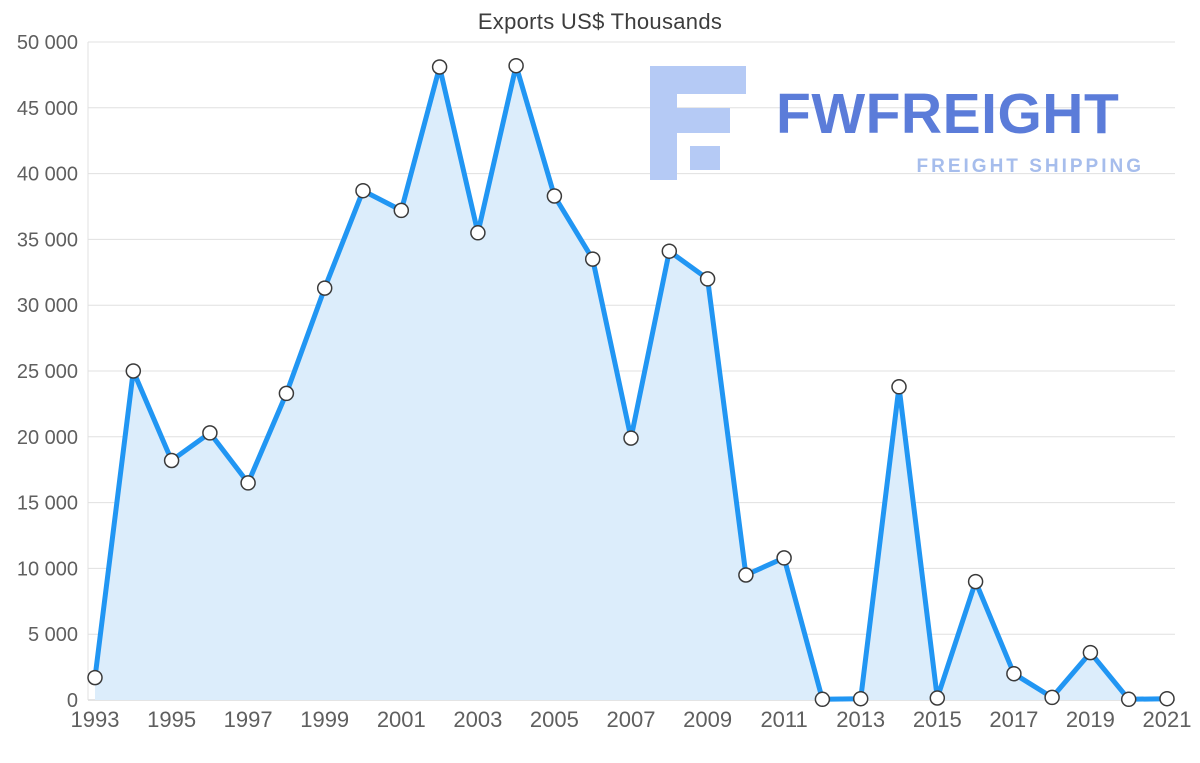 Image resolution: width=1200 pixels, height=763 pixels. I want to click on chart-title: Exports US$ Thousands, so click(600, 21).